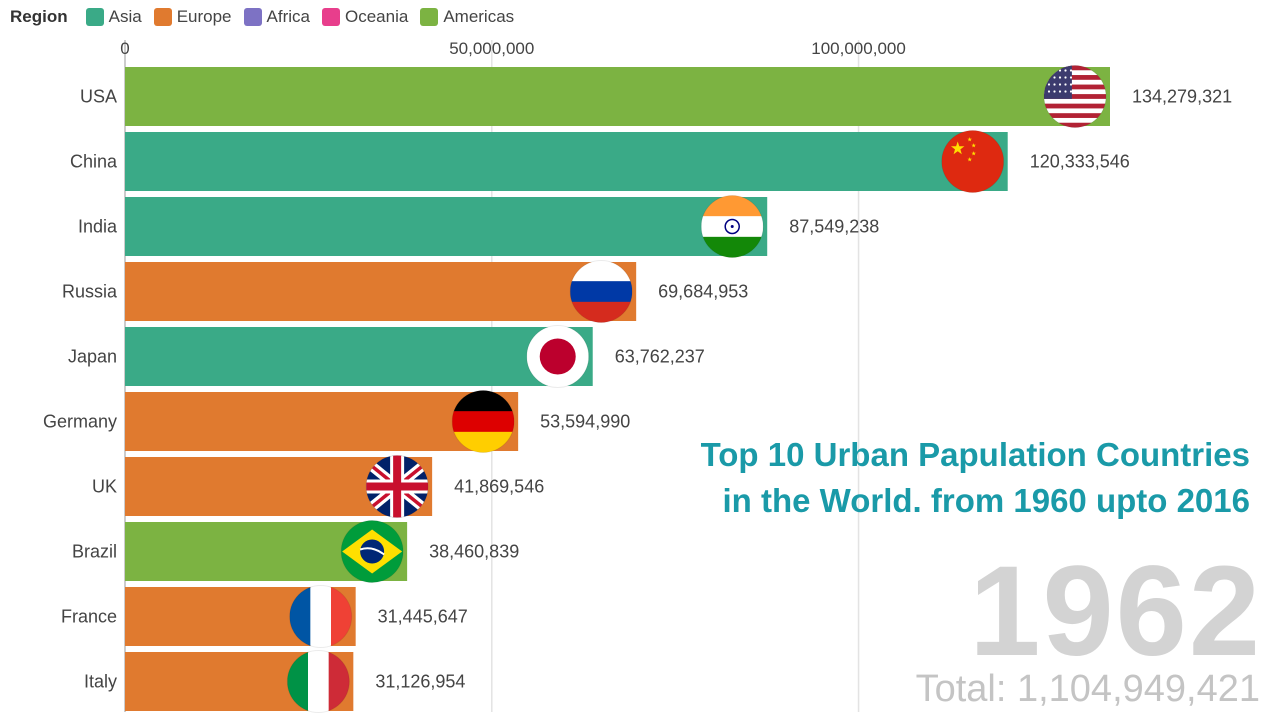  I want to click on bar-group-russia: Russia 69,684,953, so click(405, 291).